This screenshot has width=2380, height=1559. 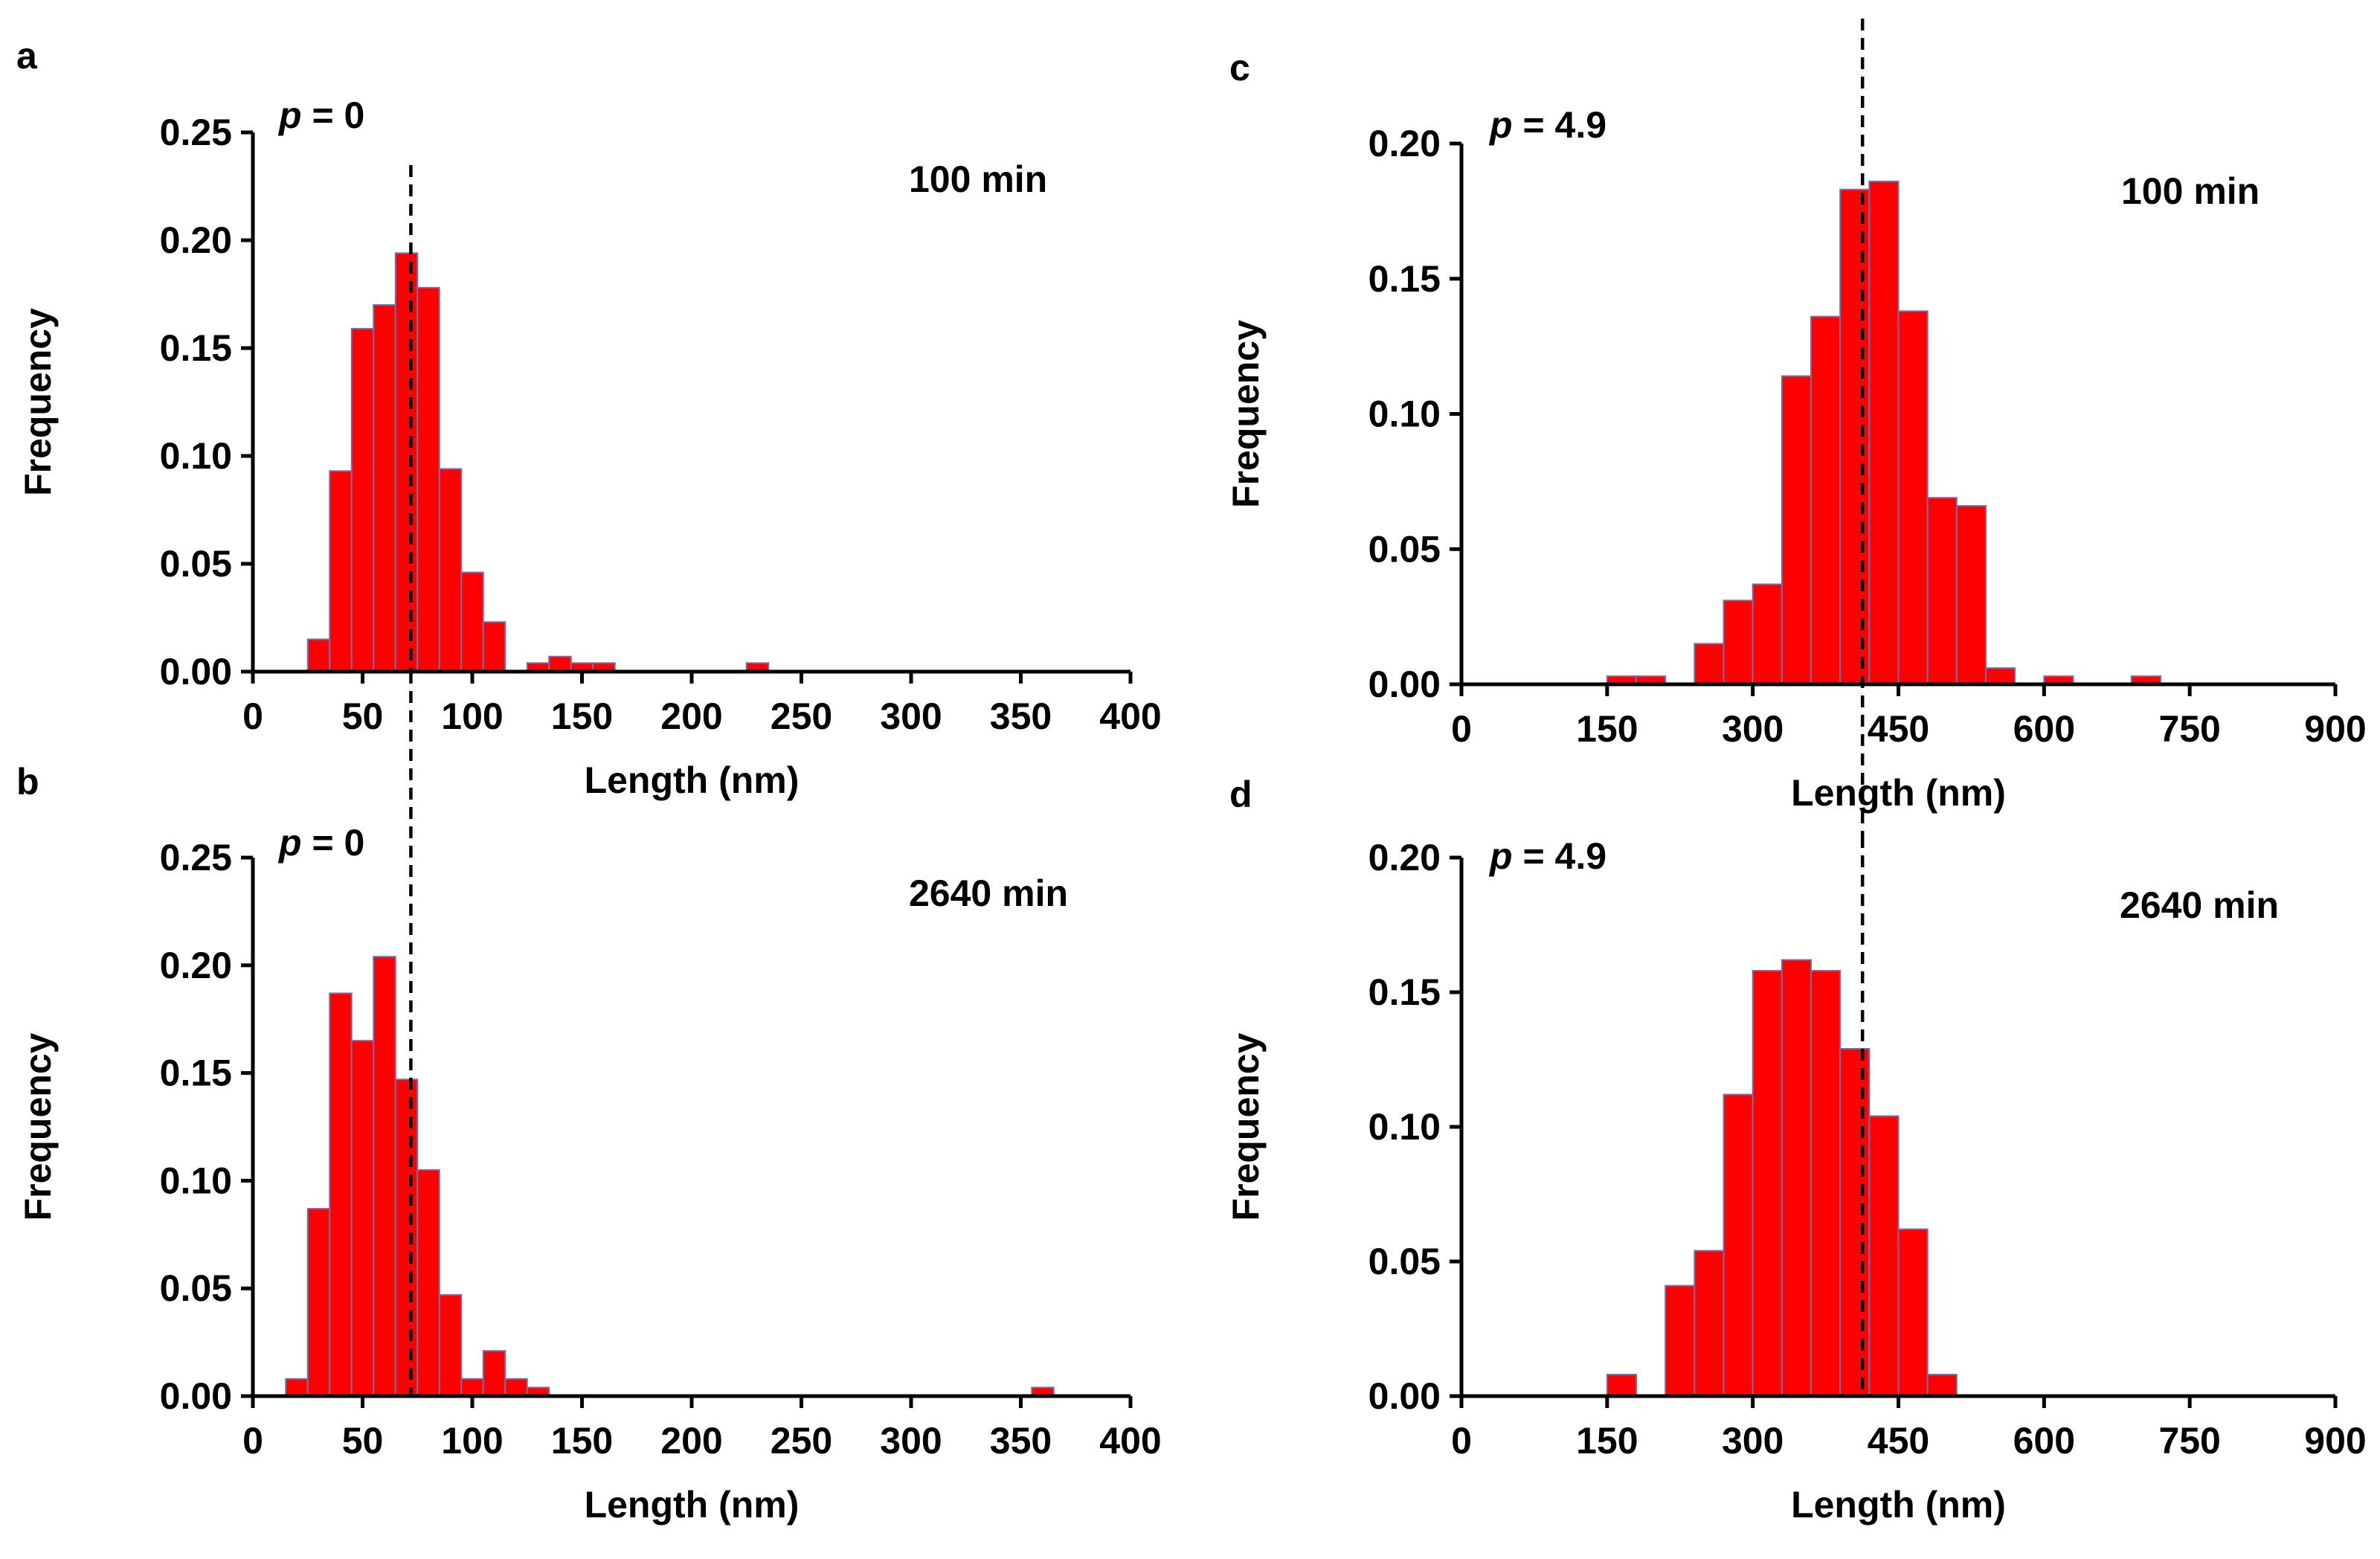 I want to click on panel-letter: b, so click(x=28, y=782).